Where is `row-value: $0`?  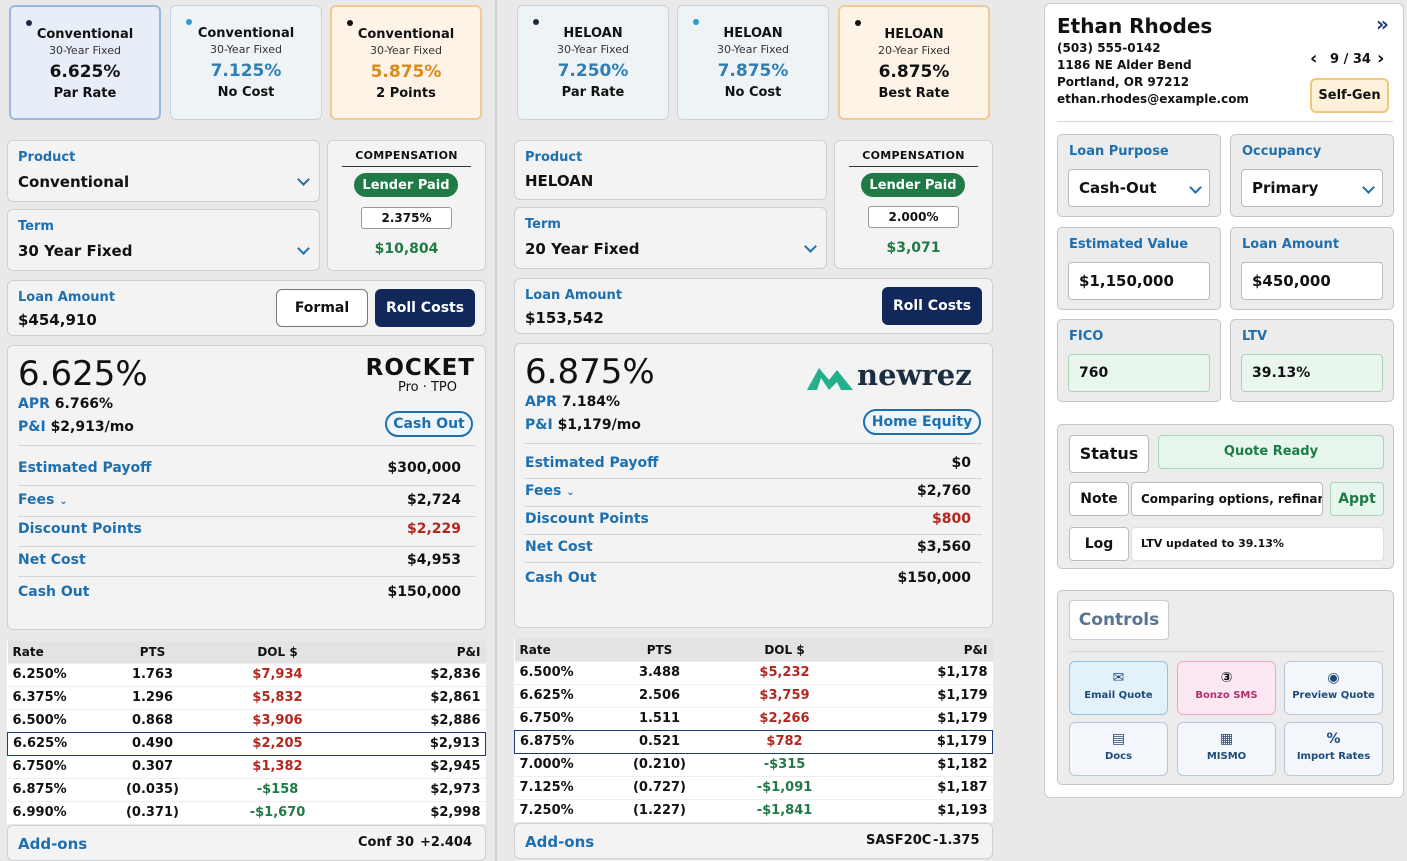 row-value: $0 is located at coordinates (961, 463).